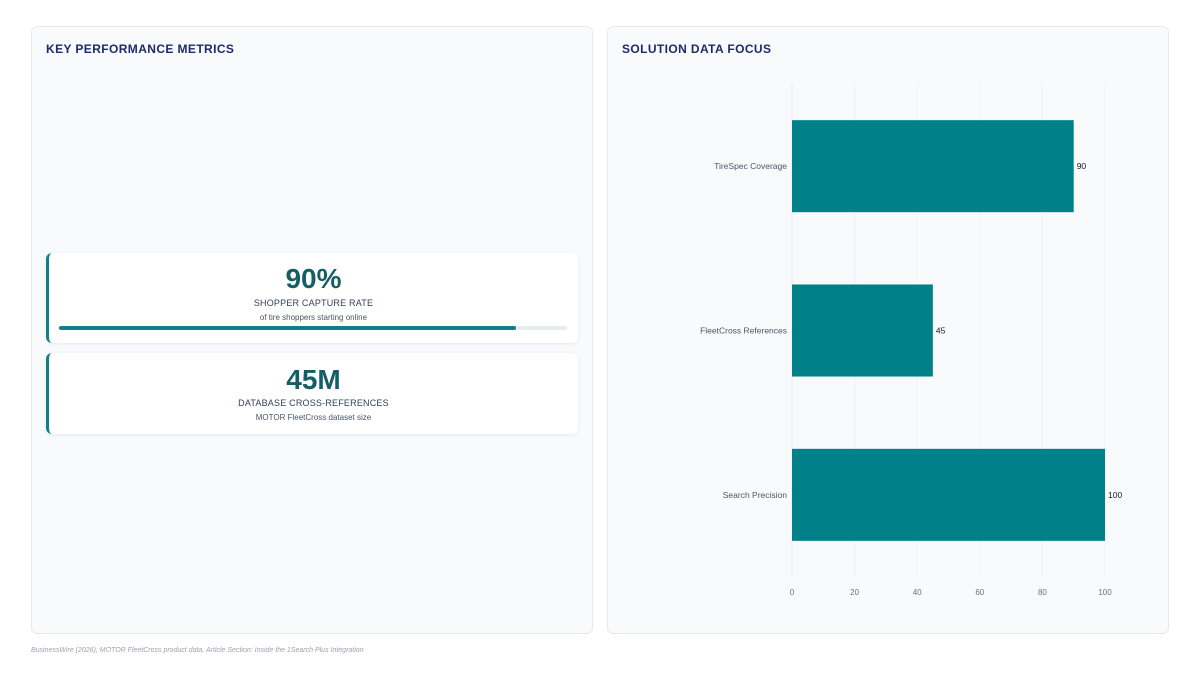  What do you see at coordinates (1082, 166) in the screenshot?
I see `data-label: 90` at bounding box center [1082, 166].